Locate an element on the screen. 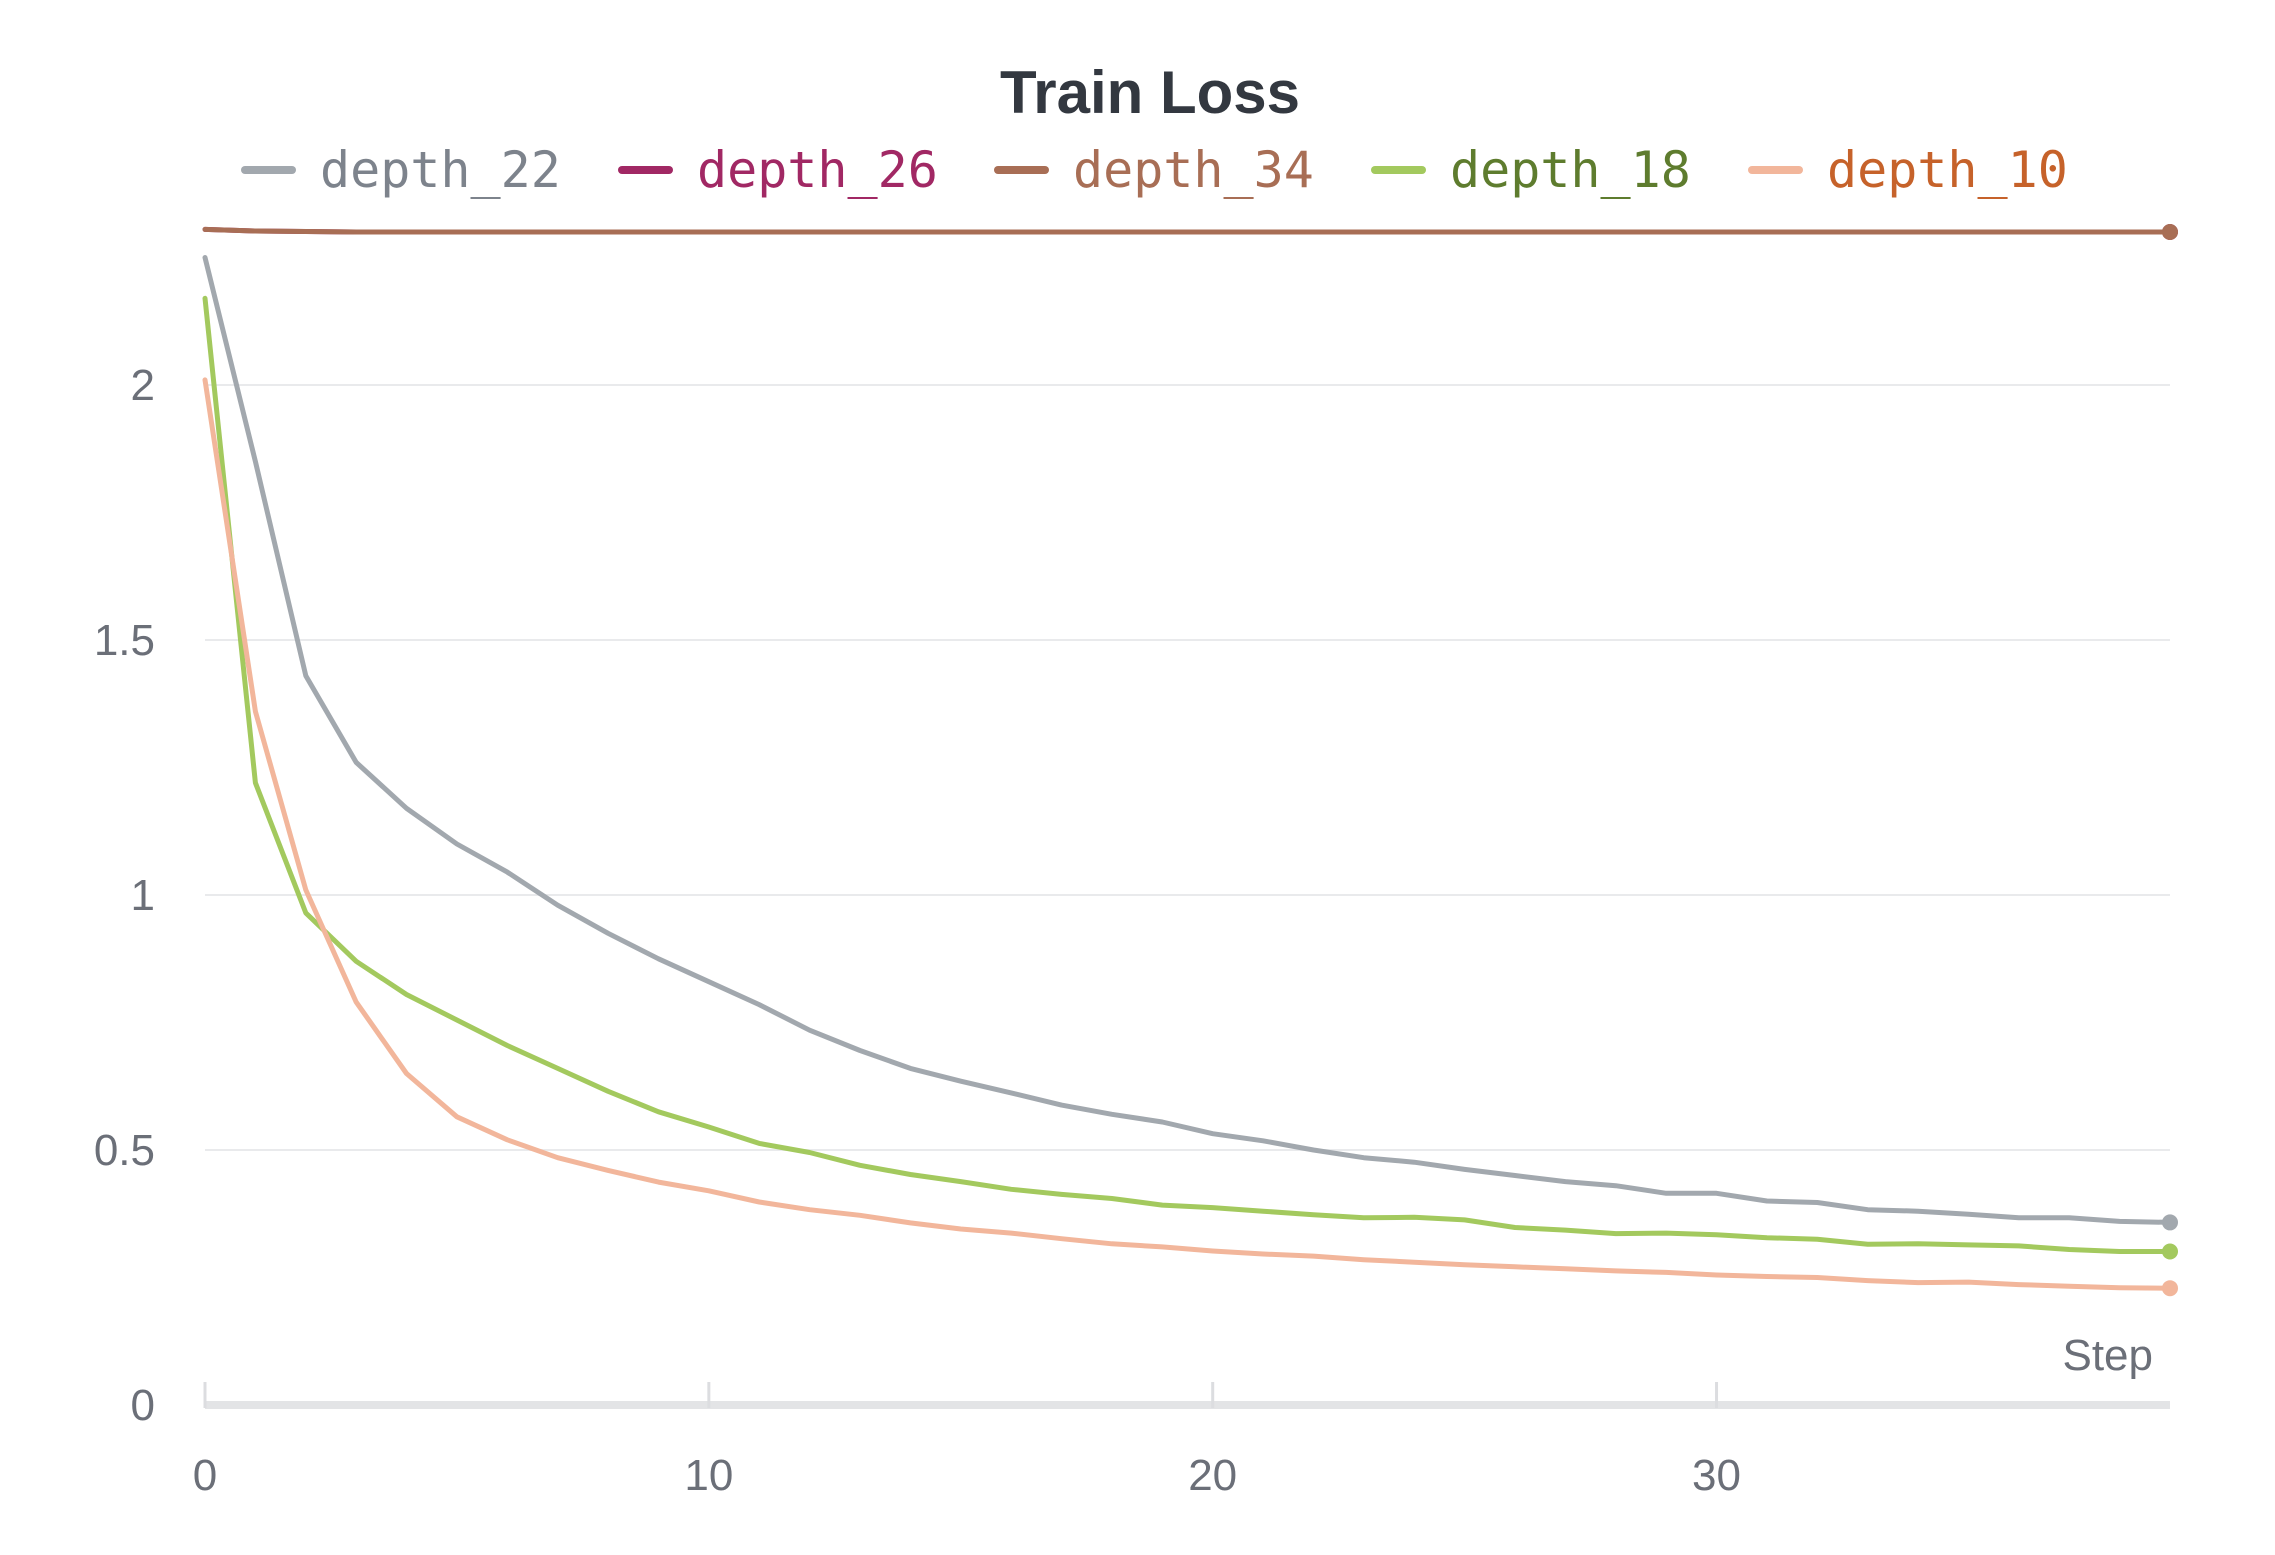 Image resolution: width=2275 pixels, height=1555 pixels. x-tick-label: 0 is located at coordinates (205, 1475).